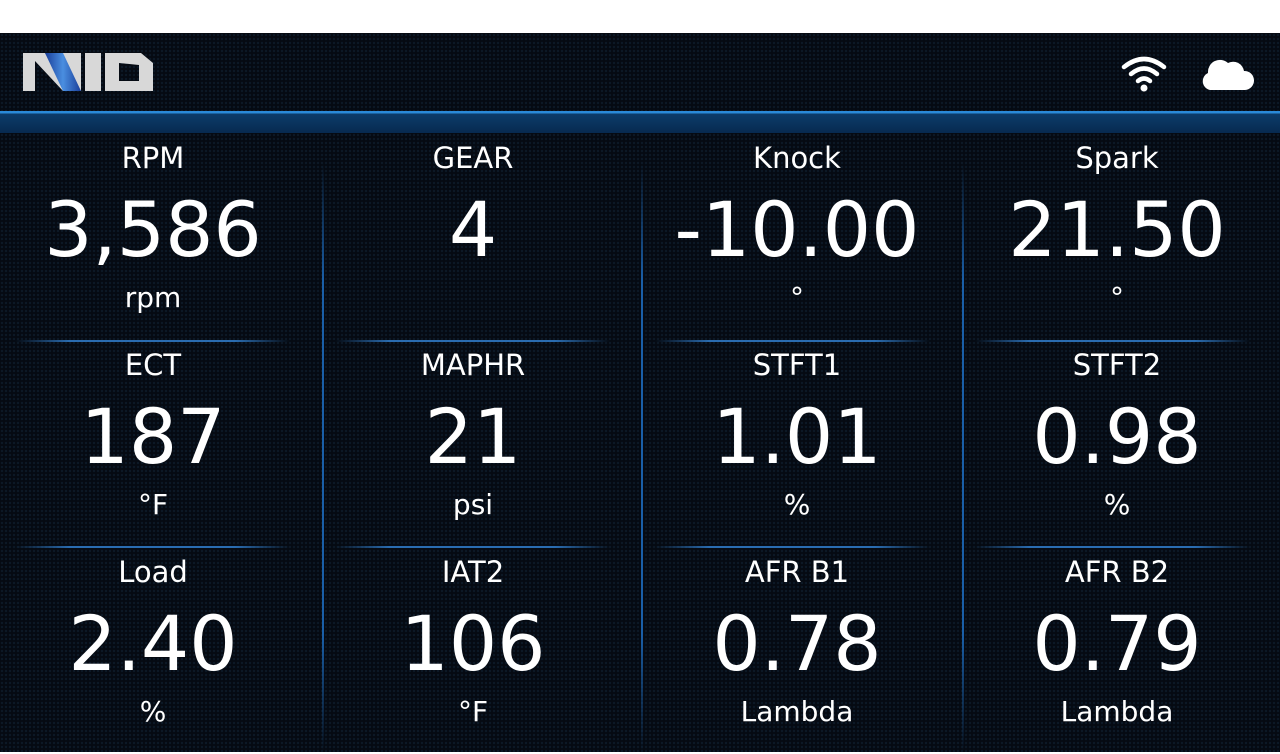 This screenshot has width=1280, height=754. What do you see at coordinates (153, 572) in the screenshot?
I see `gauge-label: Load` at bounding box center [153, 572].